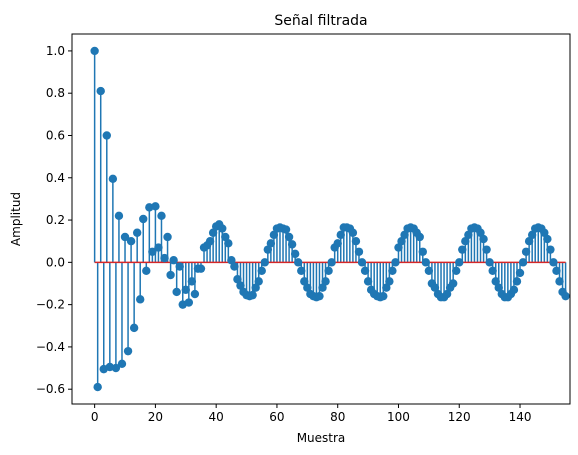  Describe the element at coordinates (50, 305) in the screenshot. I see `y-tick-label: −0.2` at that location.